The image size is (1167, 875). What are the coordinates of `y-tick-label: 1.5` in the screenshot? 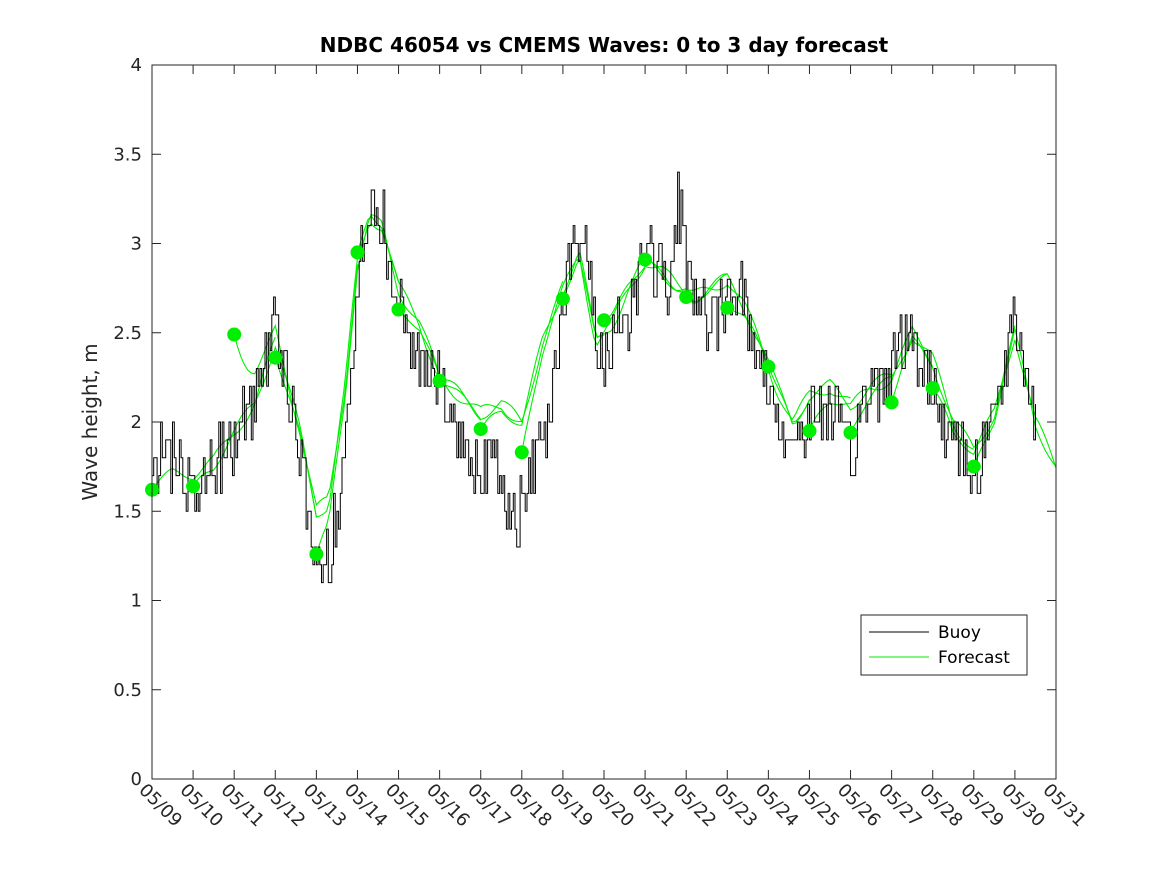 It's located at (127, 511).